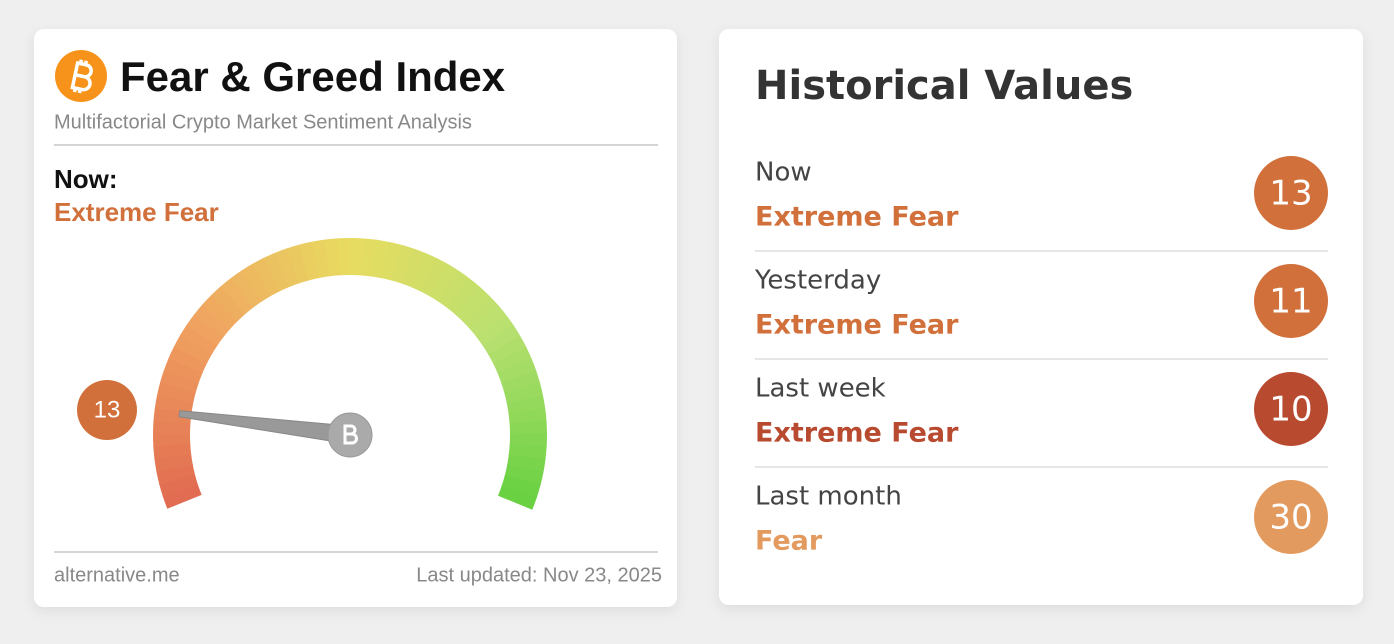 Image resolution: width=1394 pixels, height=644 pixels. I want to click on bitcoin-logo, so click(81, 76).